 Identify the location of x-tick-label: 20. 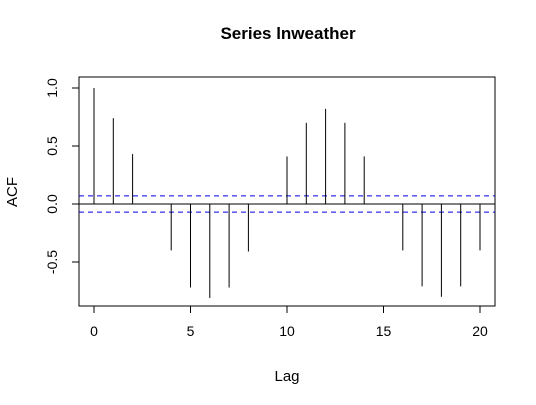
(480, 331).